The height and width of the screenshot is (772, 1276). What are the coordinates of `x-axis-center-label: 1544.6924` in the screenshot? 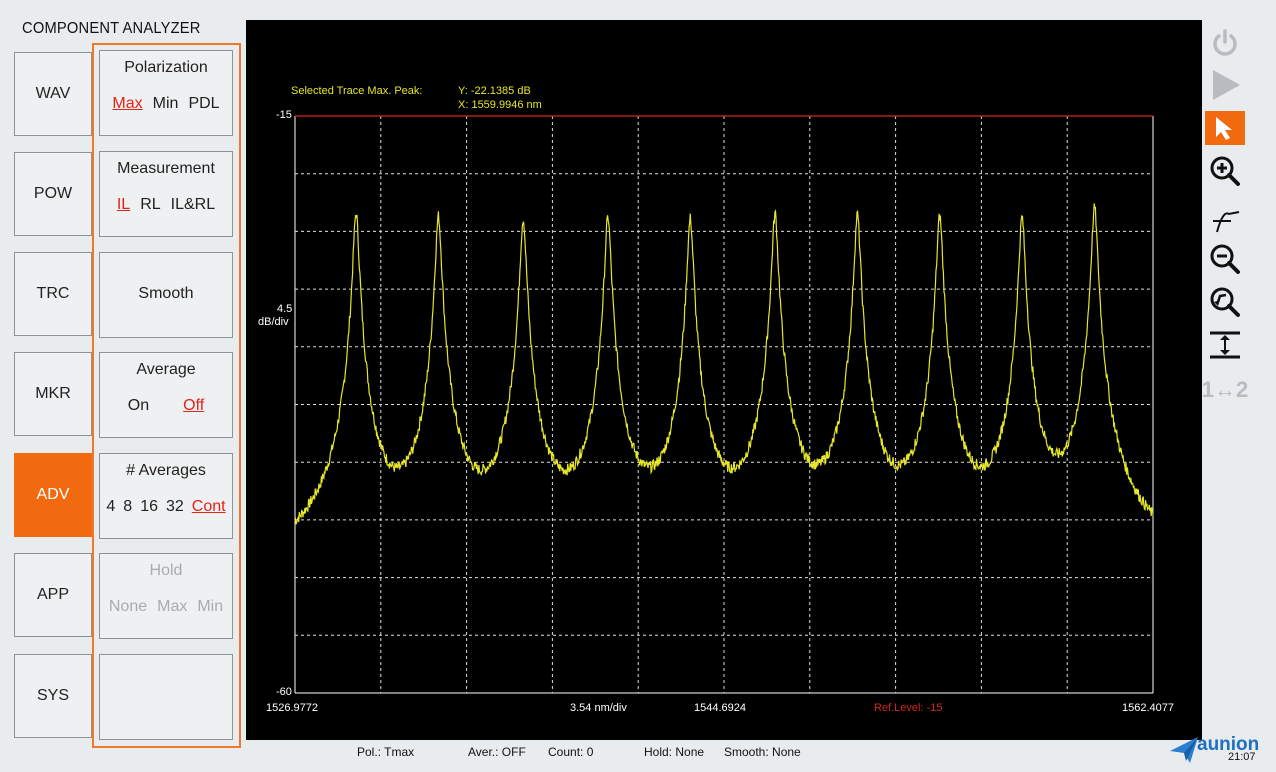 It's located at (720, 708).